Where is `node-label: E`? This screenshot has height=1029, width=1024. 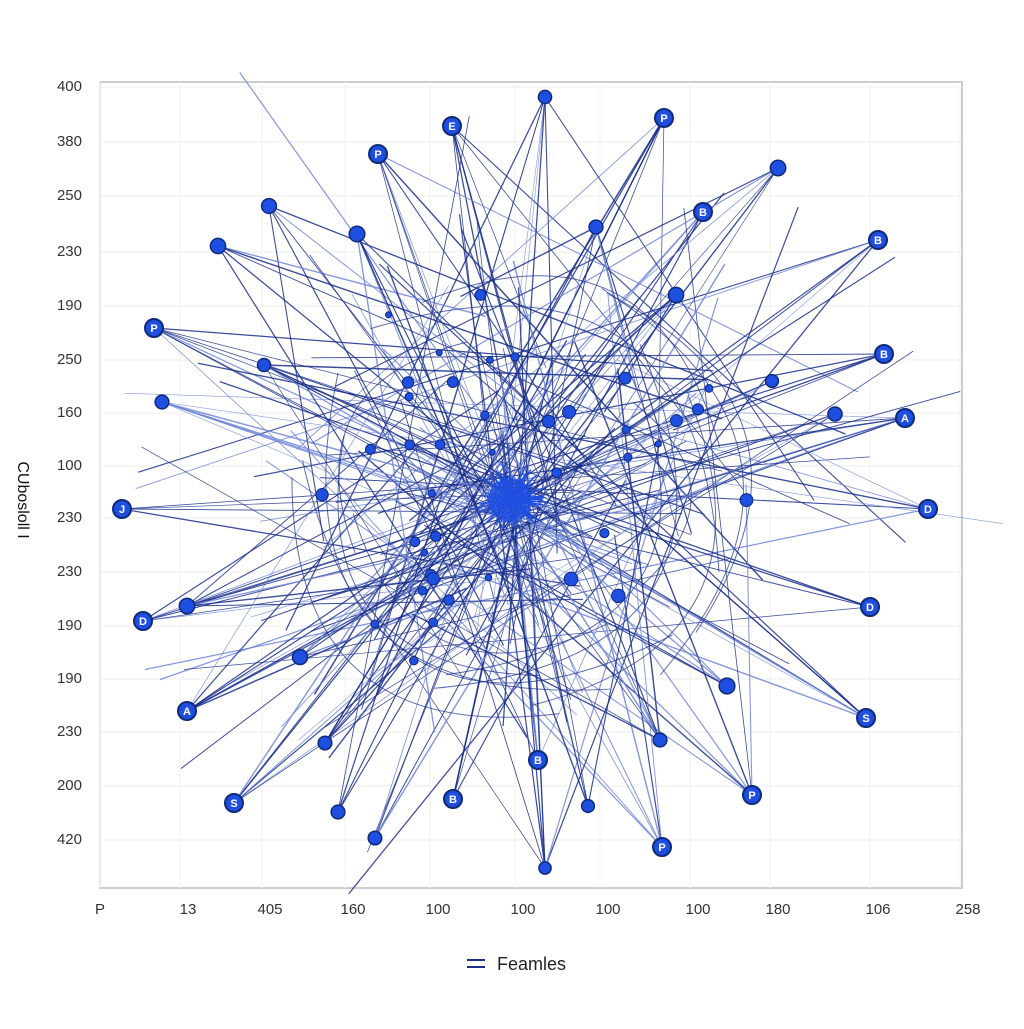 node-label: E is located at coordinates (451, 127).